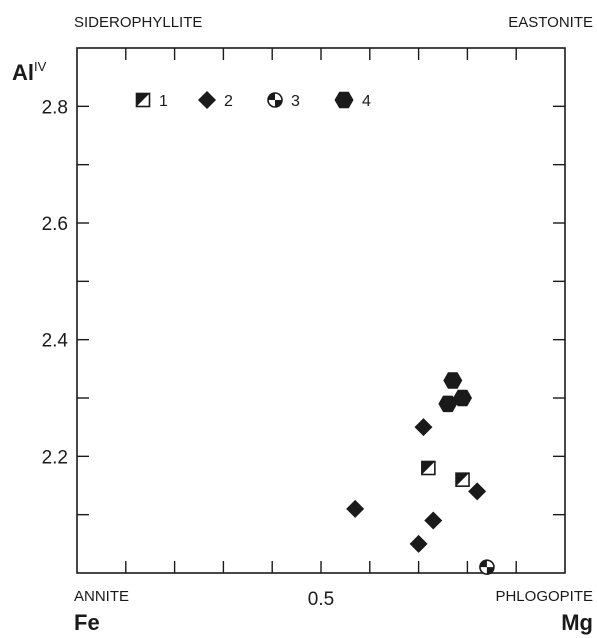 The image size is (597, 638). Describe the element at coordinates (295, 101) in the screenshot. I see `legend-label: 3` at that location.